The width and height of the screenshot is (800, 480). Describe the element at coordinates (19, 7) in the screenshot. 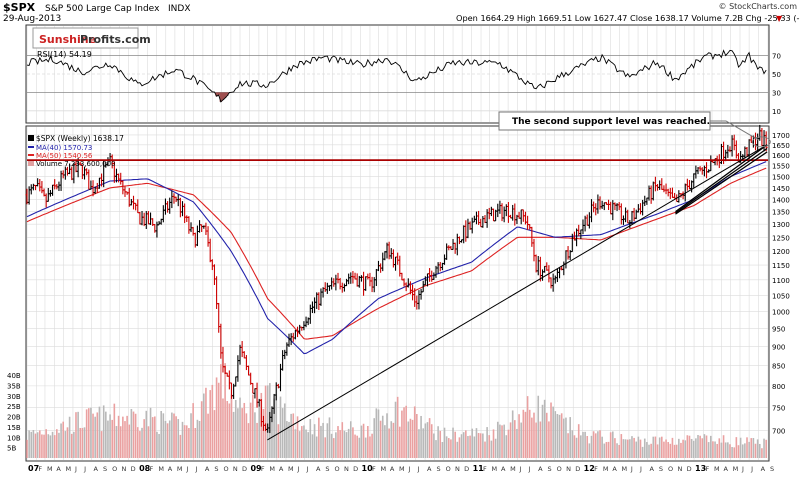

I see `symbol-label: $SPX` at that location.